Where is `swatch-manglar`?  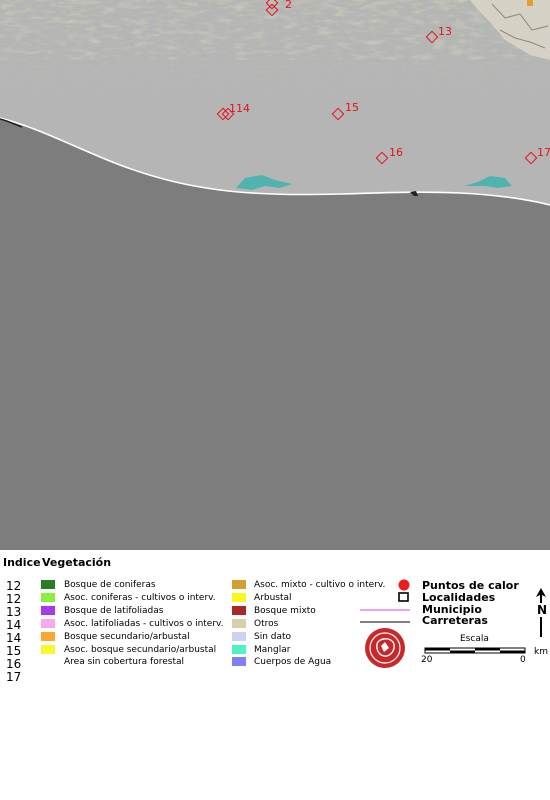 swatch-manglar is located at coordinates (239, 649).